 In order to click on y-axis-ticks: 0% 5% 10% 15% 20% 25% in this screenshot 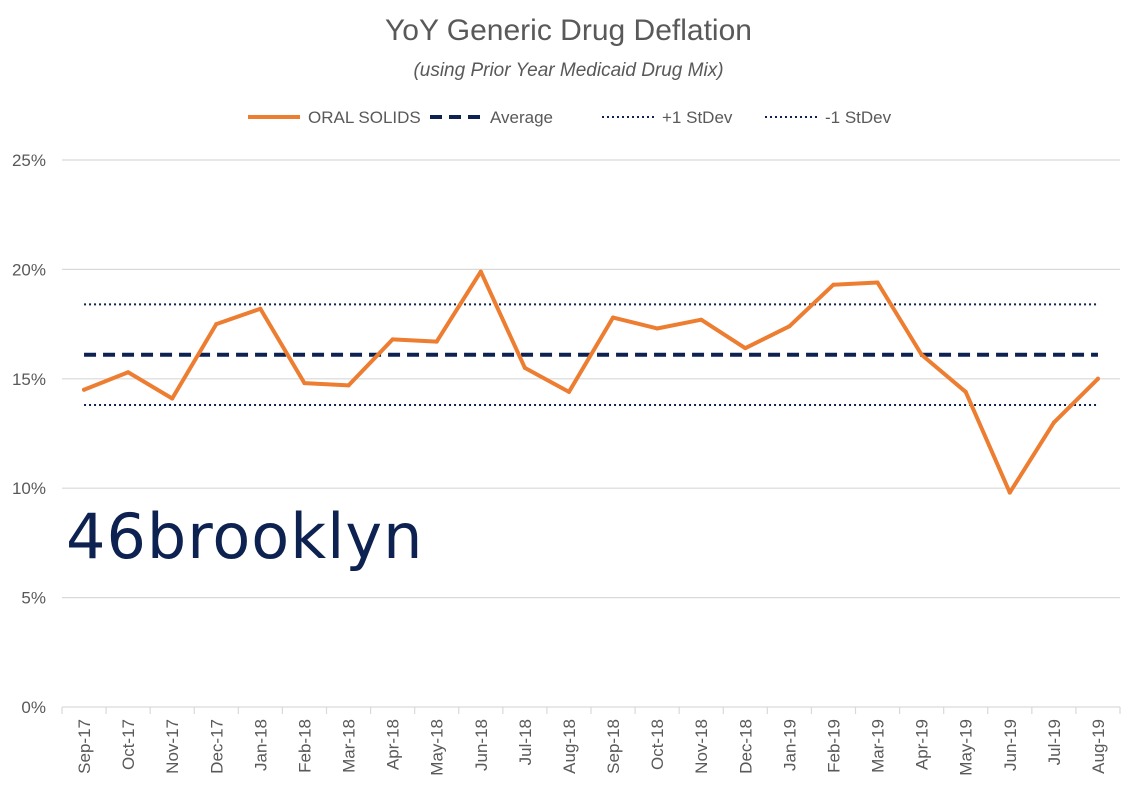, I will do `click(29, 434)`.